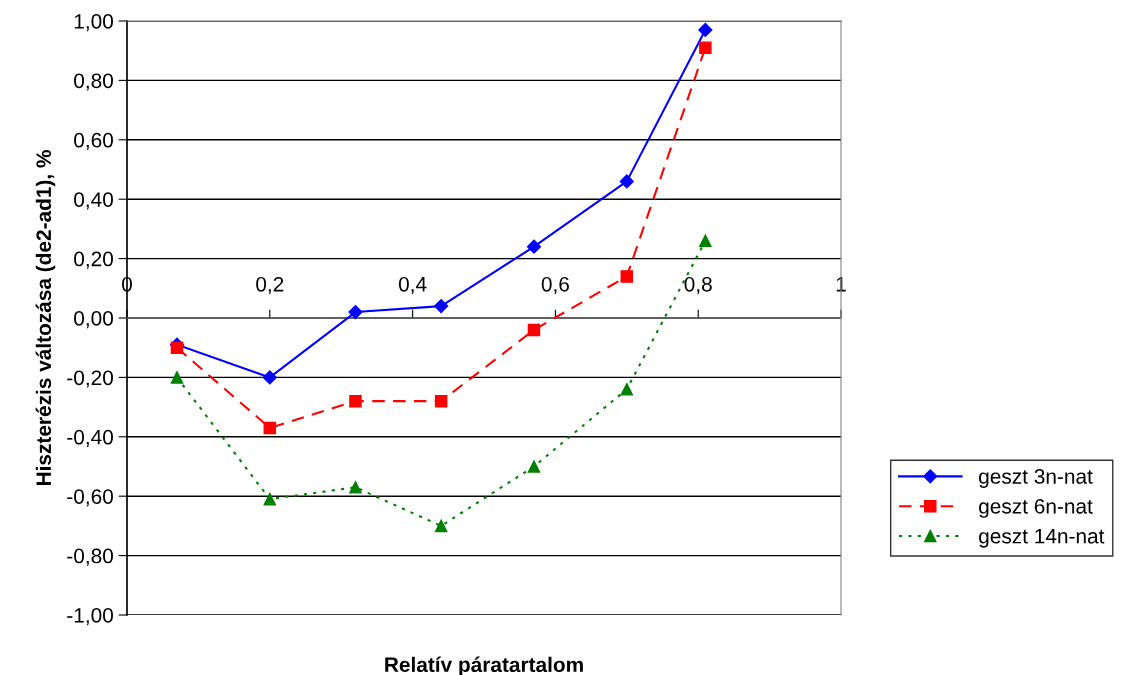 The width and height of the screenshot is (1125, 675). I want to click on x-tick-label: 0,8, so click(698, 285).